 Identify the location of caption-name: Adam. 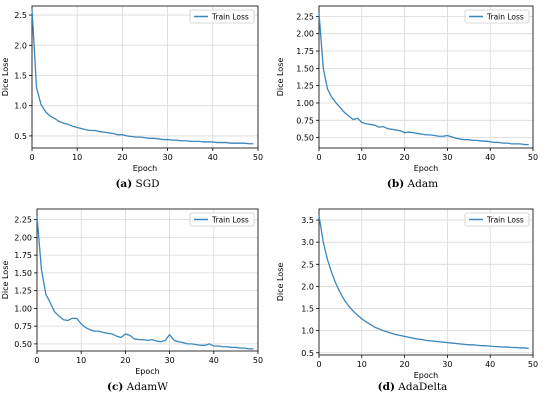
(423, 184).